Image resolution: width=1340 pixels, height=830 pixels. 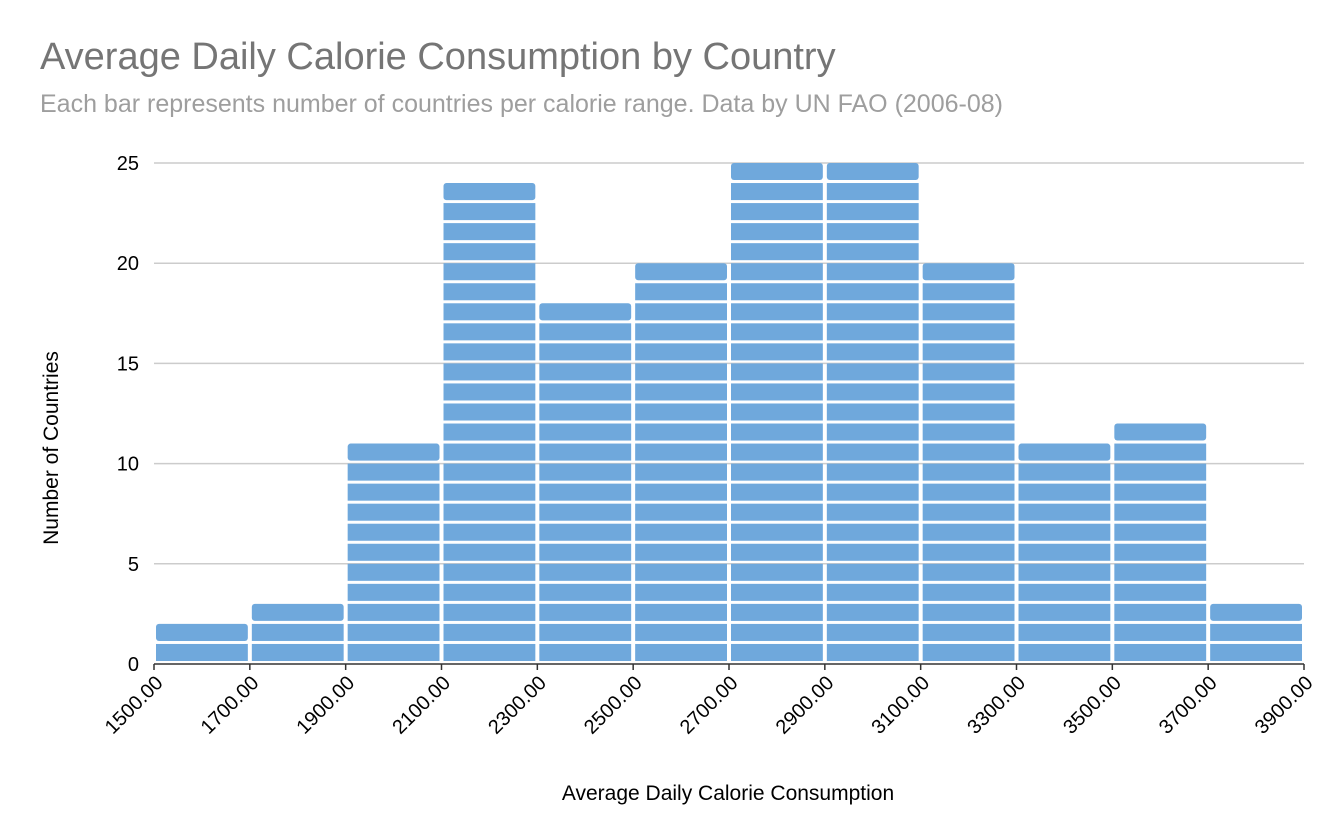 What do you see at coordinates (728, 793) in the screenshot?
I see `x-axis-label: Average Daily Calorie Consumption` at bounding box center [728, 793].